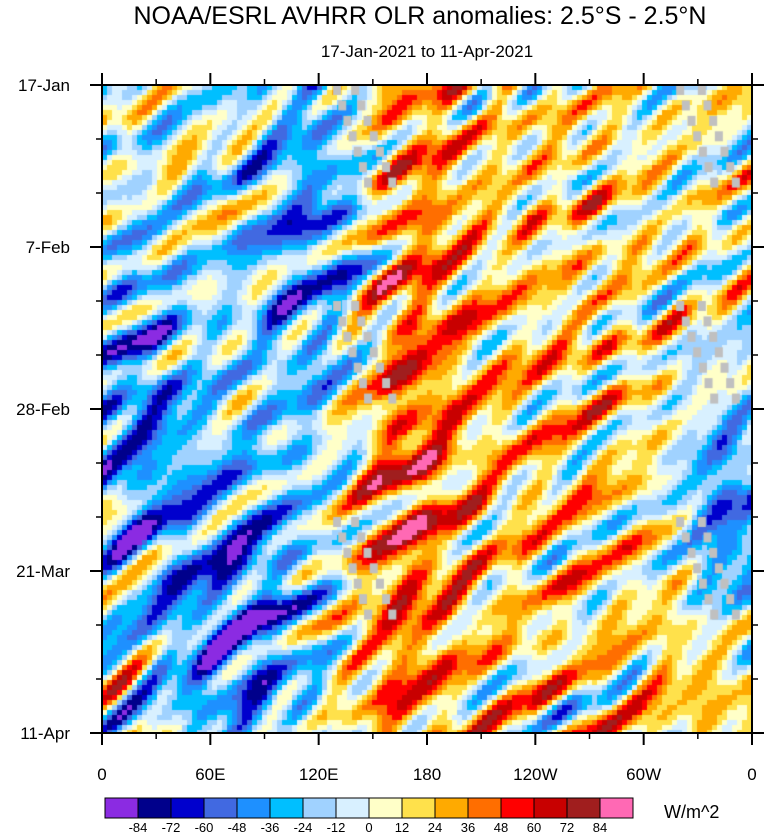  Describe the element at coordinates (44, 85) in the screenshot. I see `y-tick-label: 17-Jan` at that location.